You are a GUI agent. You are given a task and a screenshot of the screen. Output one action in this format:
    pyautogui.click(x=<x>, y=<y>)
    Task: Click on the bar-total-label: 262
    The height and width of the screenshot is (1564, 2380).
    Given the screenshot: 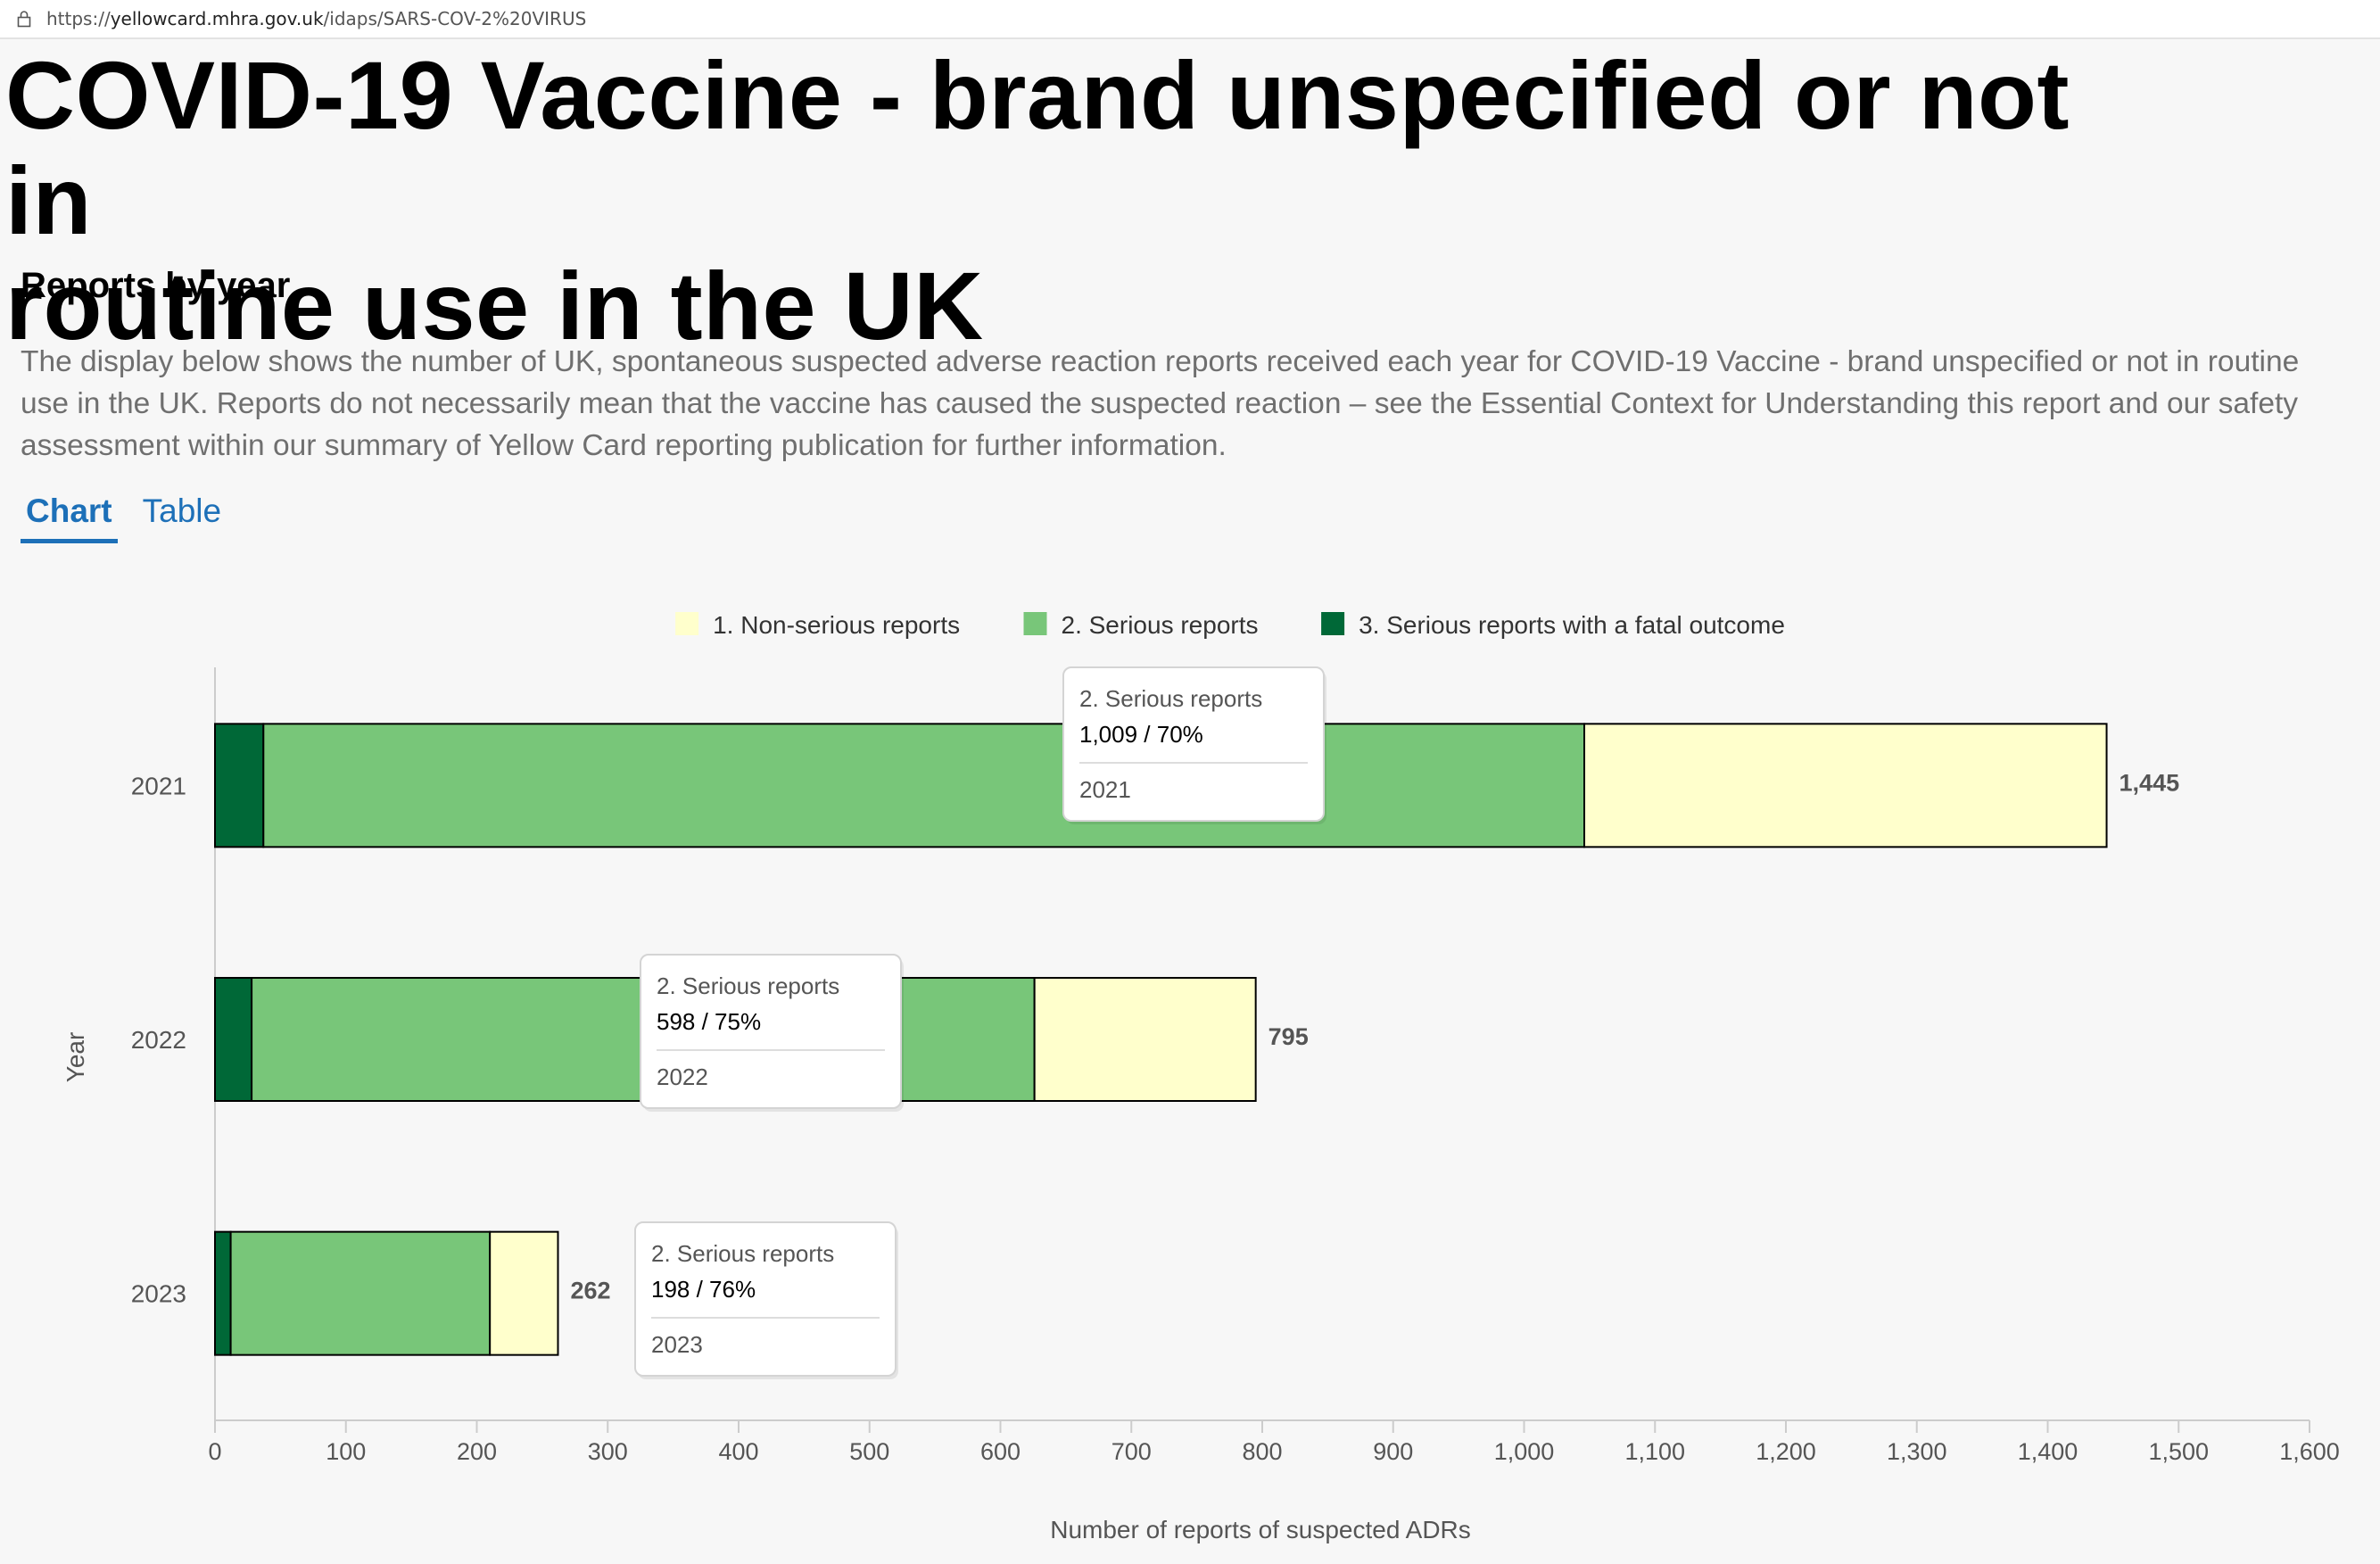 What is the action you would take?
    pyautogui.click(x=590, y=1291)
    